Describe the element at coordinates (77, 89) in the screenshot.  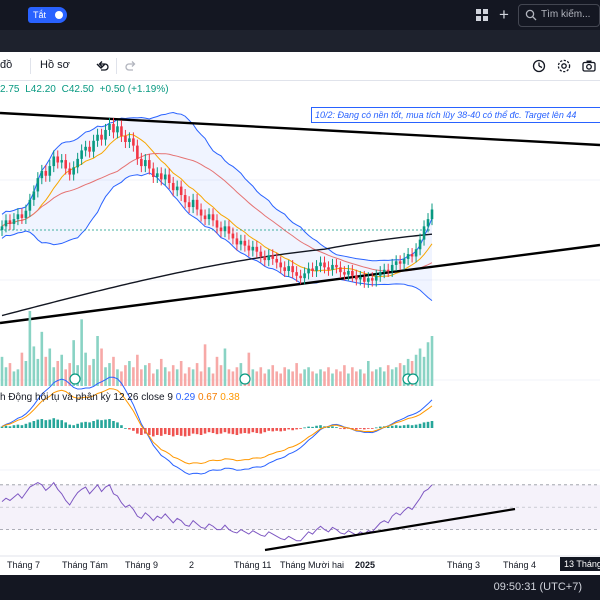
I see `legend-close: C42.50` at that location.